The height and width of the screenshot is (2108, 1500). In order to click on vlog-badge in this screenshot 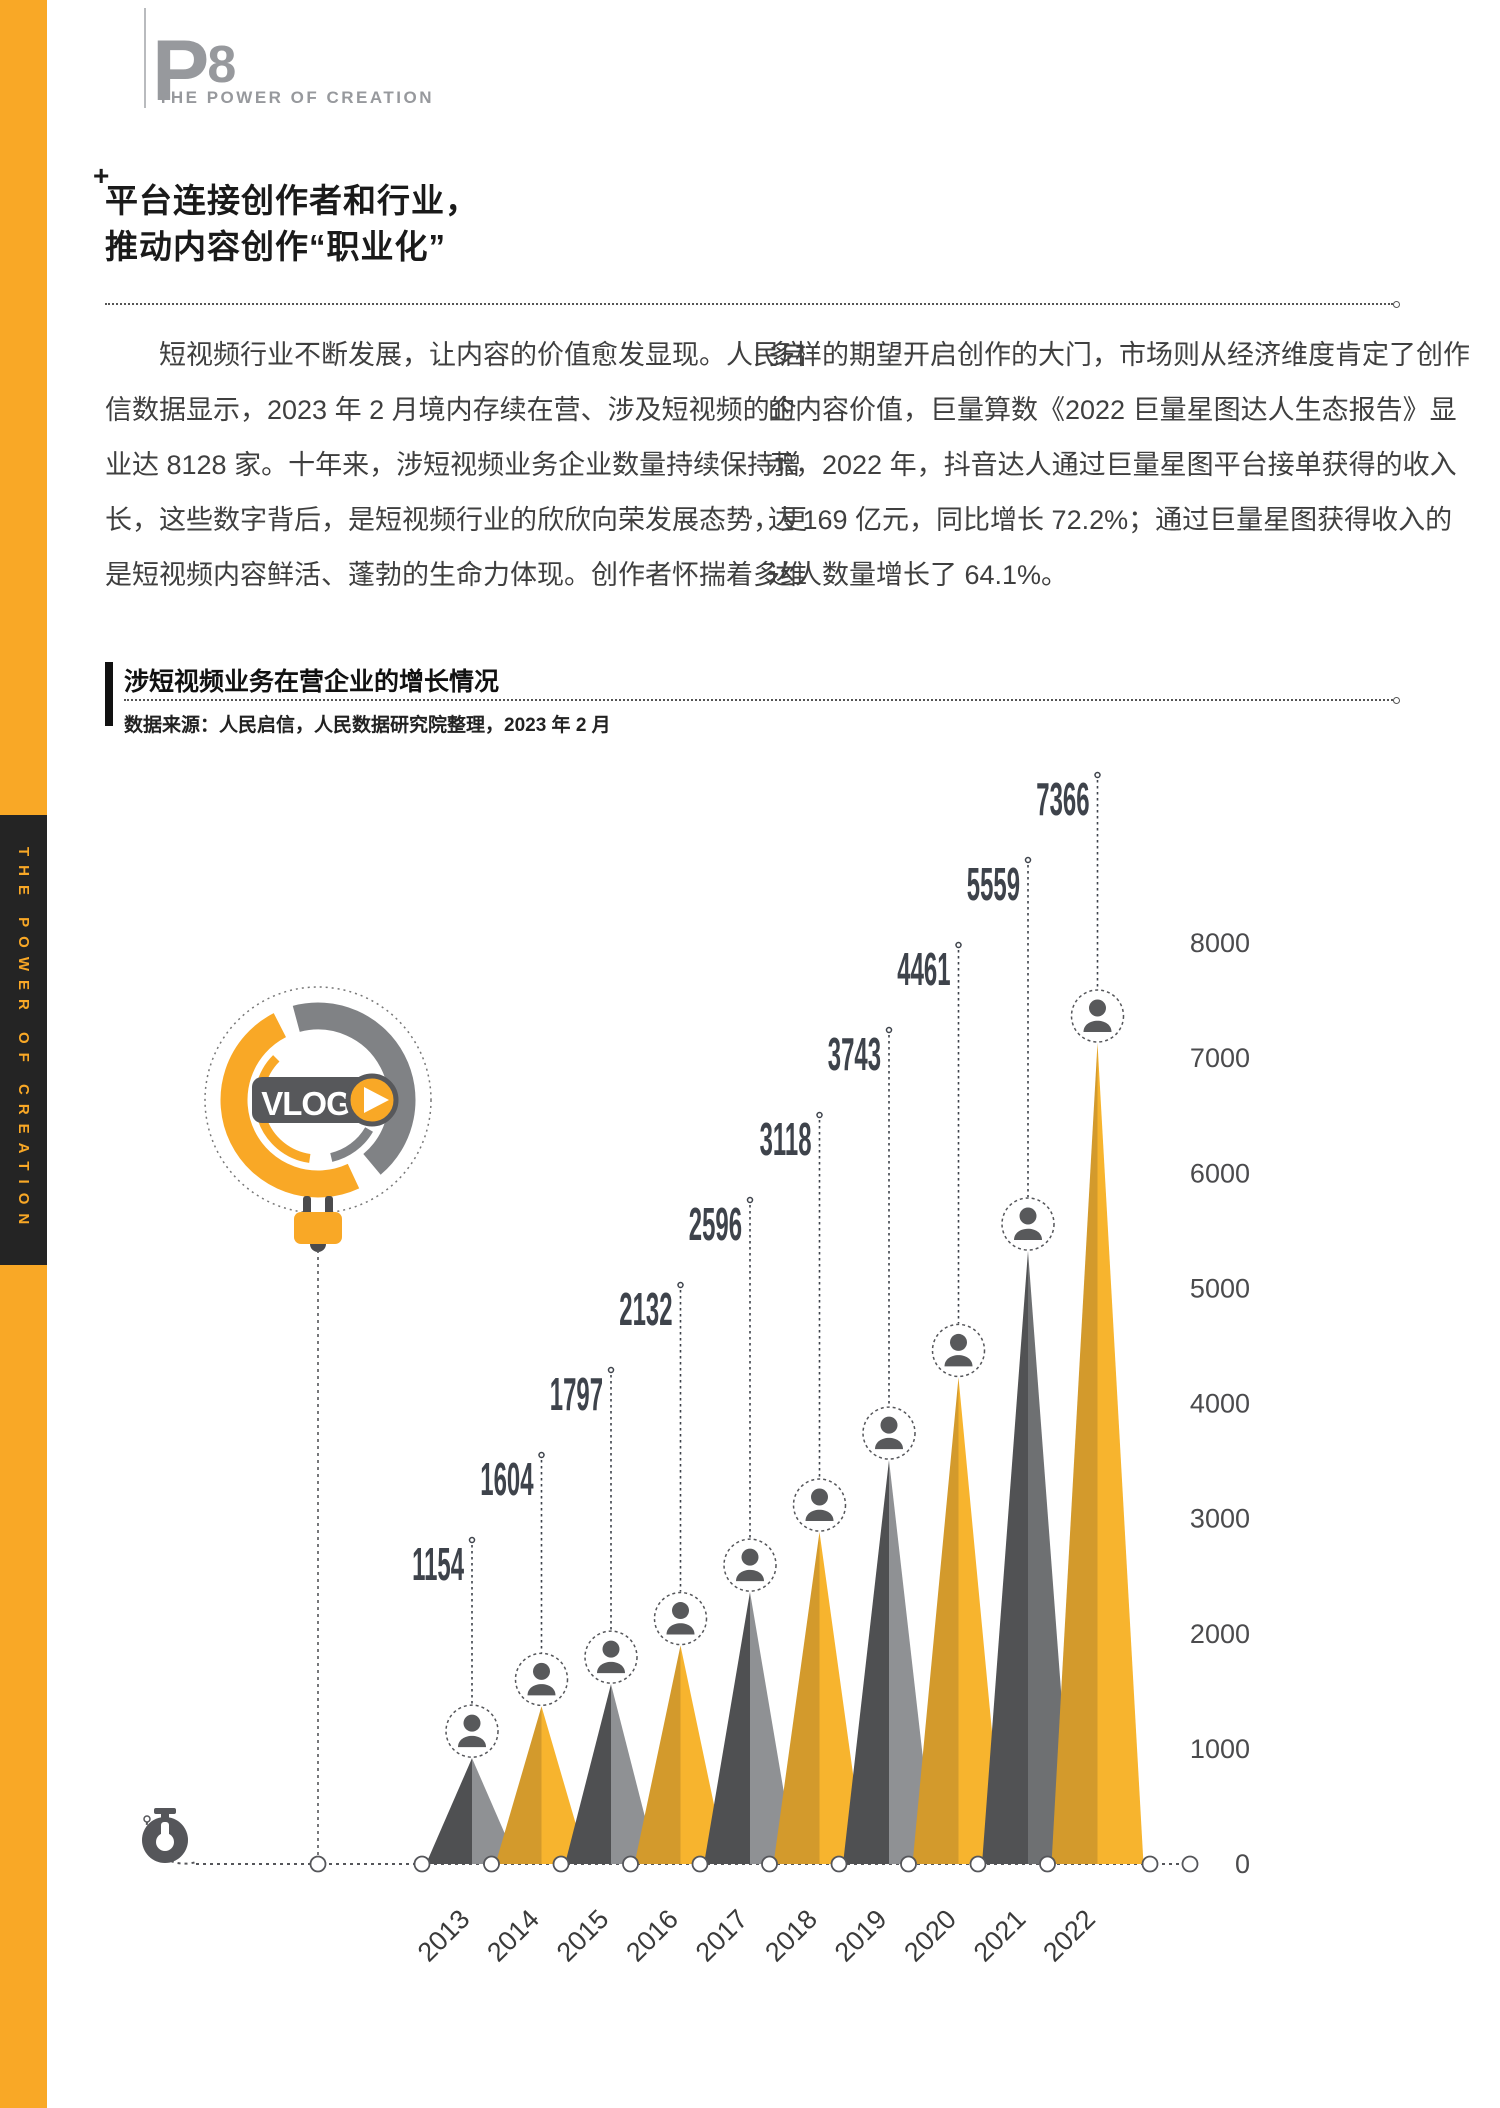, I will do `click(313, 1100)`.